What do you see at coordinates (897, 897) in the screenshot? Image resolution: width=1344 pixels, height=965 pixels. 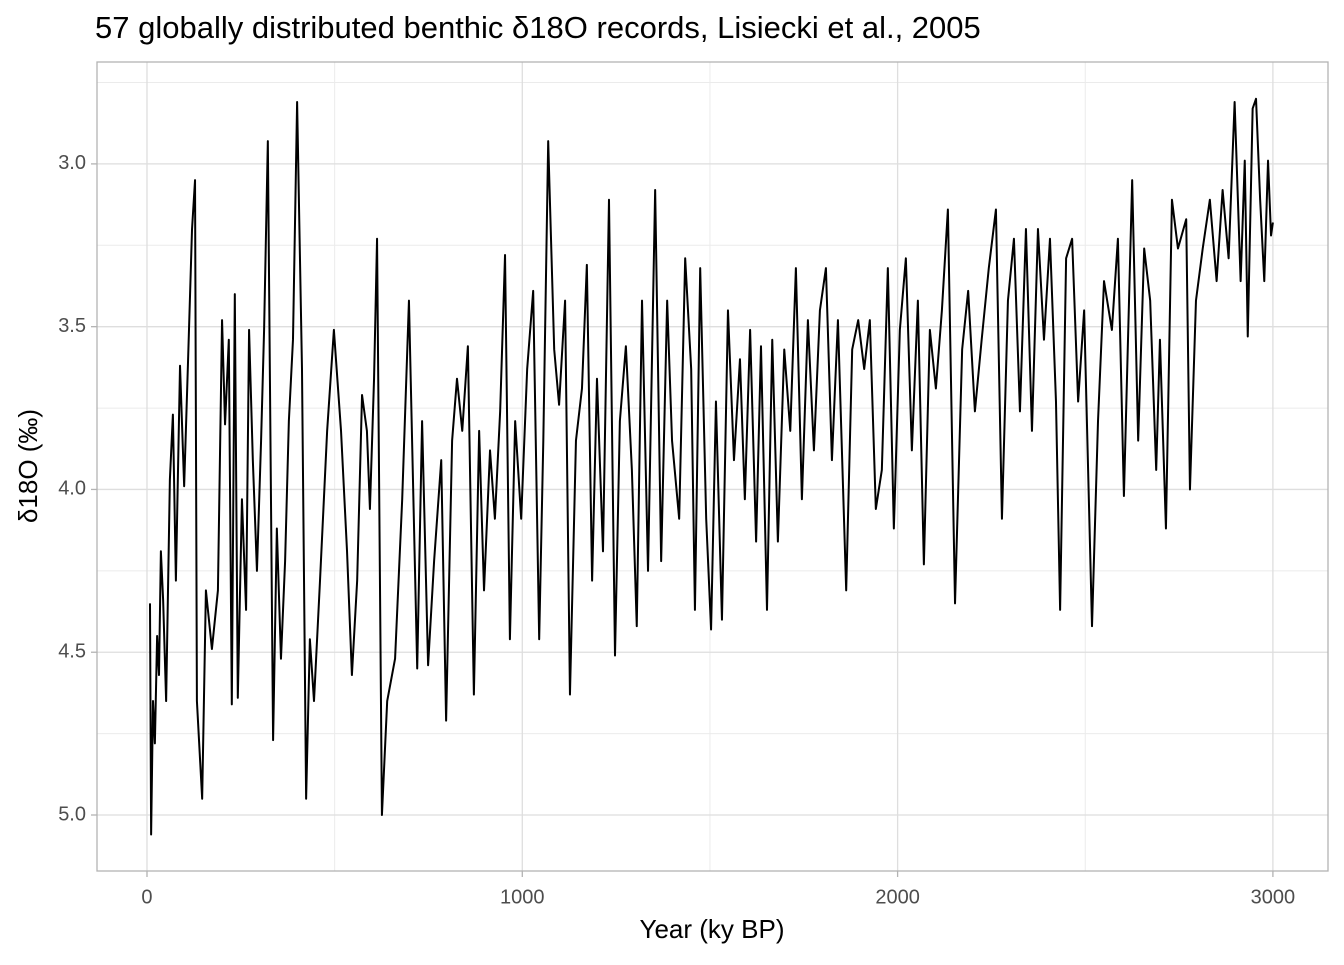 I see `x-tick-label: 2000` at bounding box center [897, 897].